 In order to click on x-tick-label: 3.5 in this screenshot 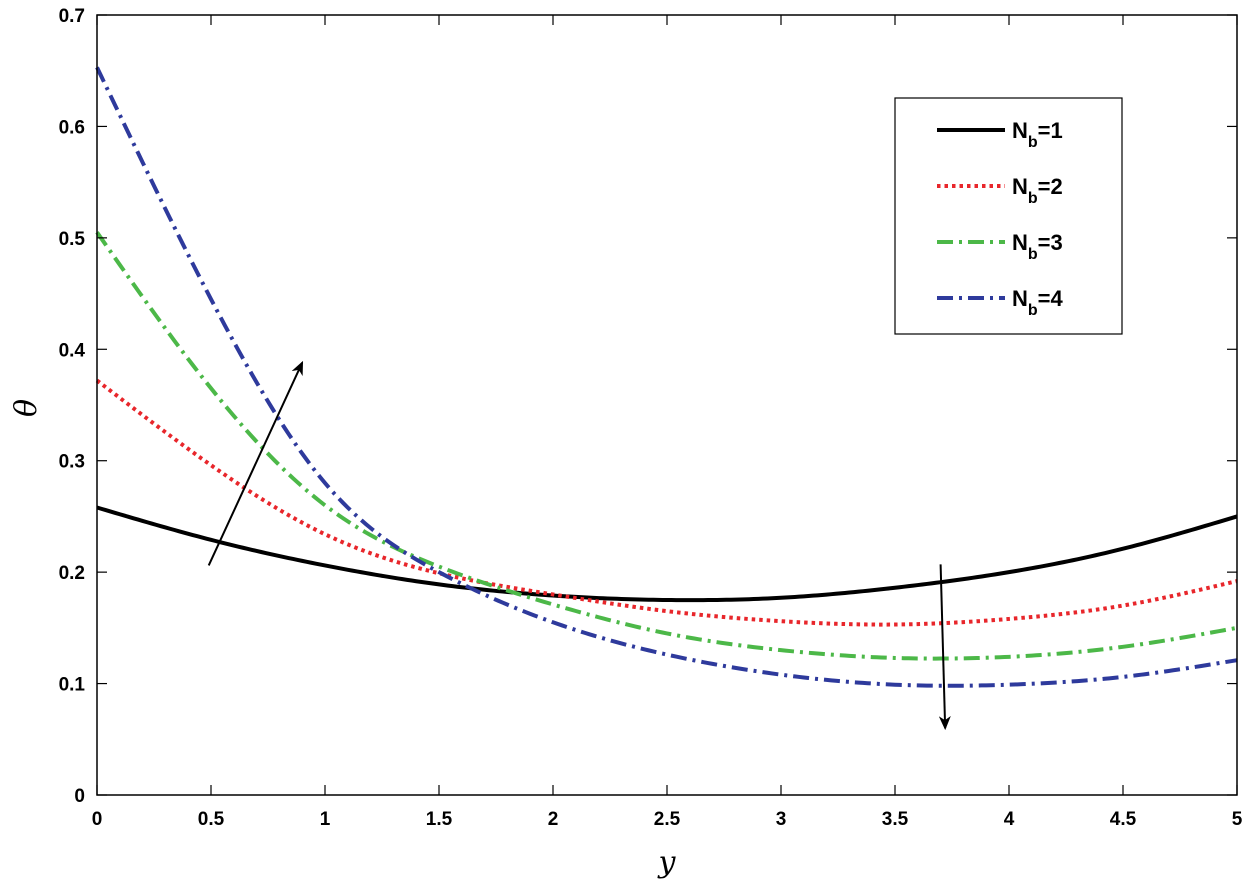, I will do `click(895, 819)`.